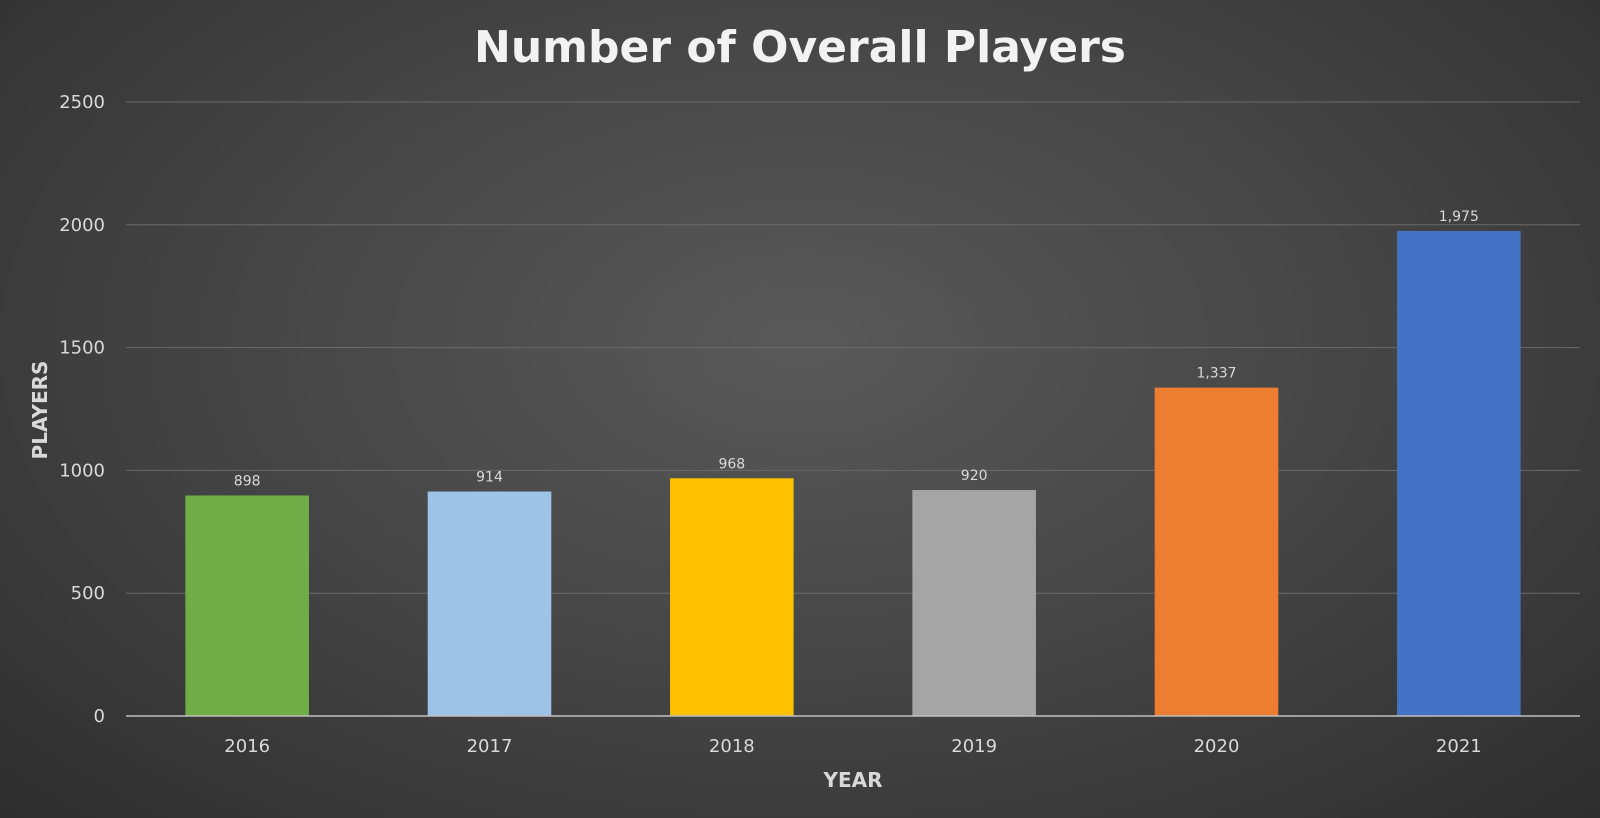  I want to click on y-tick-label: 500, so click(88, 593).